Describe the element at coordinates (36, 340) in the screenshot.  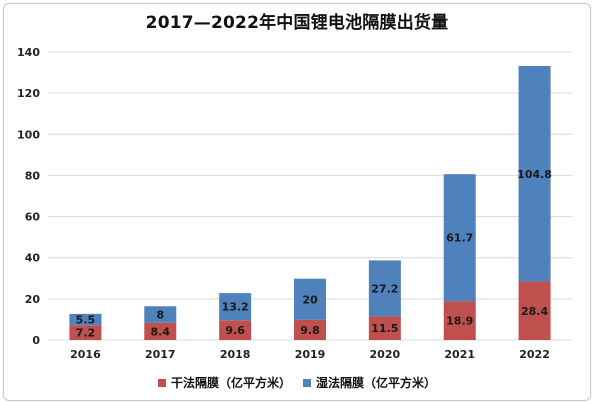
I see `y-tick-label: 0` at that location.